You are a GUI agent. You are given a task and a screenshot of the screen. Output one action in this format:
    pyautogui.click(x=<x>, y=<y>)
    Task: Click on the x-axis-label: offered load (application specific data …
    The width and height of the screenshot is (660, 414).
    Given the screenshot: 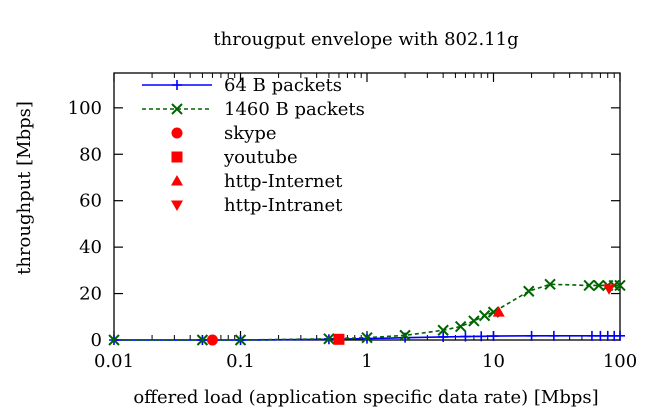 What is the action you would take?
    pyautogui.click(x=365, y=397)
    